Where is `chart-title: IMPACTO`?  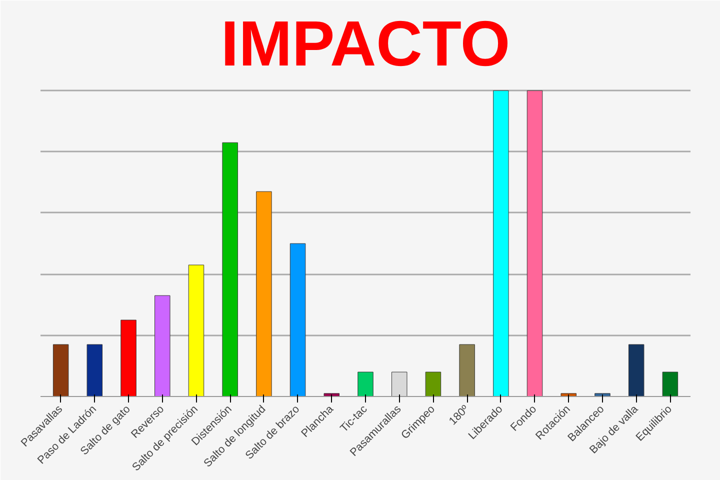 chart-title: IMPACTO is located at coordinates (365, 44).